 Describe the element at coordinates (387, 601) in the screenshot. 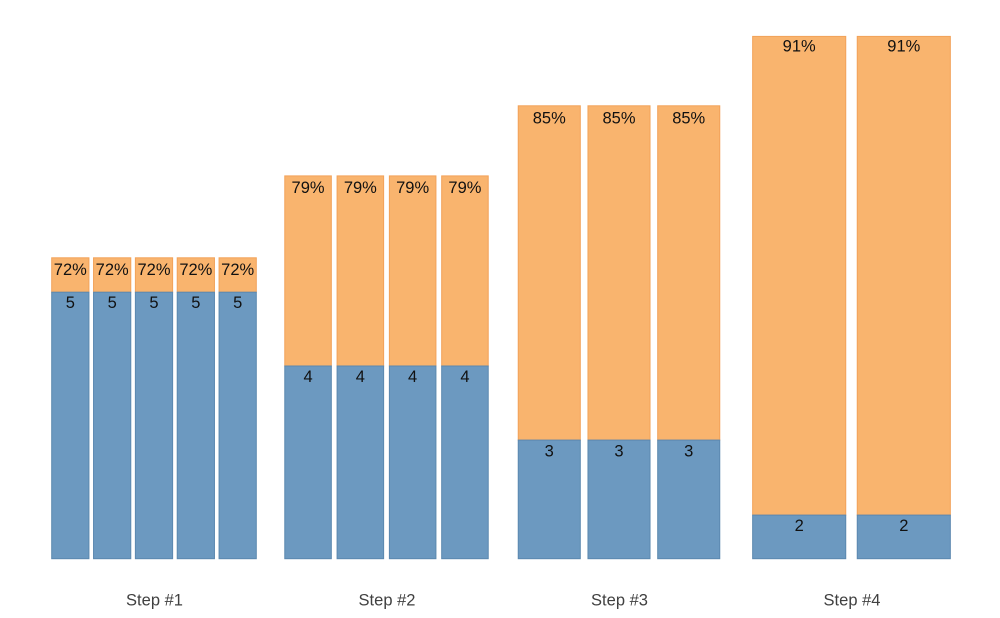

I see `svg-text: Step #2` at that location.